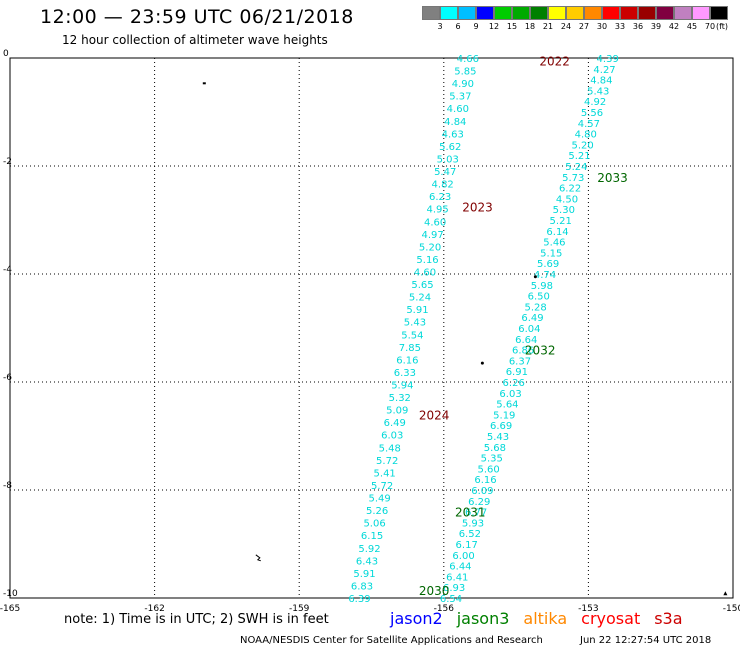 The height and width of the screenshot is (650, 740). What do you see at coordinates (7, 486) in the screenshot?
I see `latitude-tick-label: -8` at bounding box center [7, 486].